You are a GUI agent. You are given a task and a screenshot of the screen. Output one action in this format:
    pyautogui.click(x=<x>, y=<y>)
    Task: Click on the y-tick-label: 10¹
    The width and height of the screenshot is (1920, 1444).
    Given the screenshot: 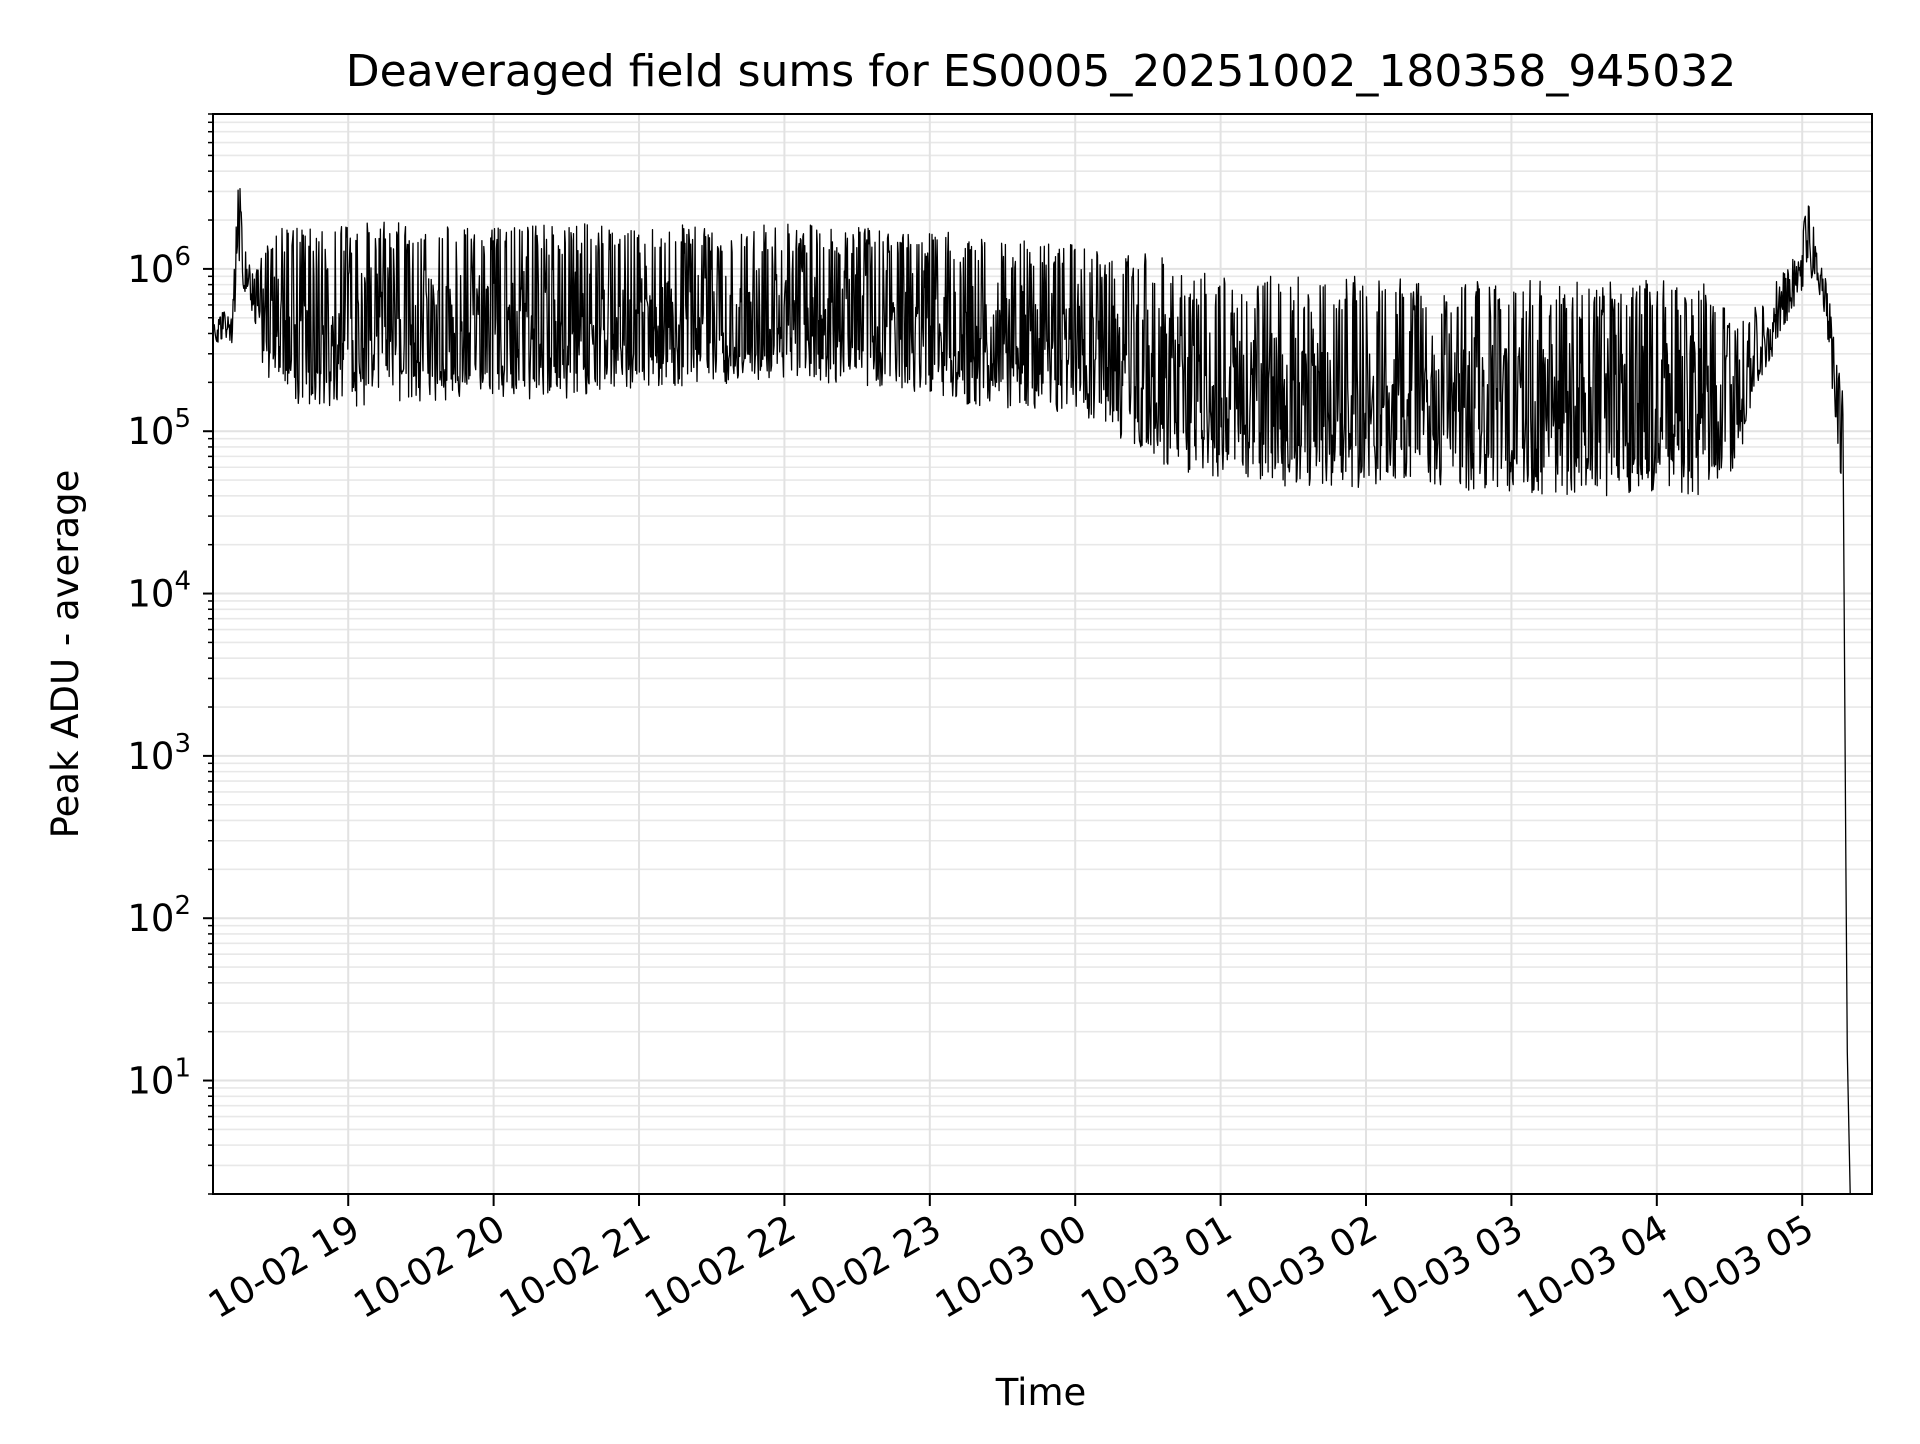 What is the action you would take?
    pyautogui.click(x=159, y=1078)
    